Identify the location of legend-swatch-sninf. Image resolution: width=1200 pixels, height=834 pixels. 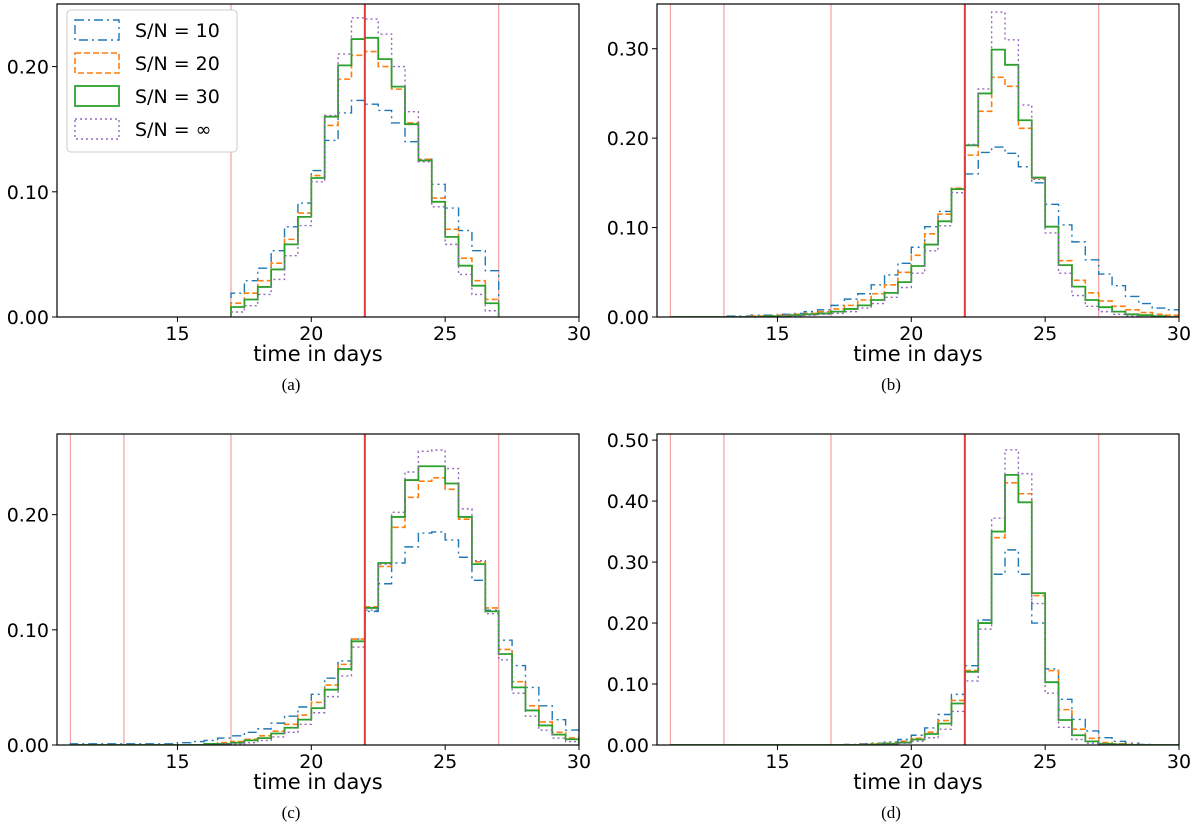
(97, 129).